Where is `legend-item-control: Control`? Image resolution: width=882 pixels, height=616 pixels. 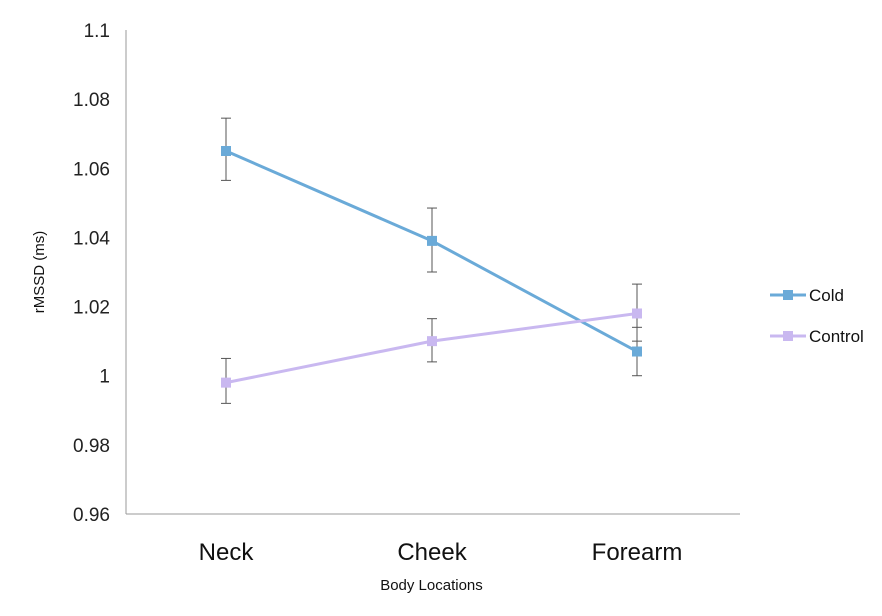 legend-item-control: Control is located at coordinates (817, 336).